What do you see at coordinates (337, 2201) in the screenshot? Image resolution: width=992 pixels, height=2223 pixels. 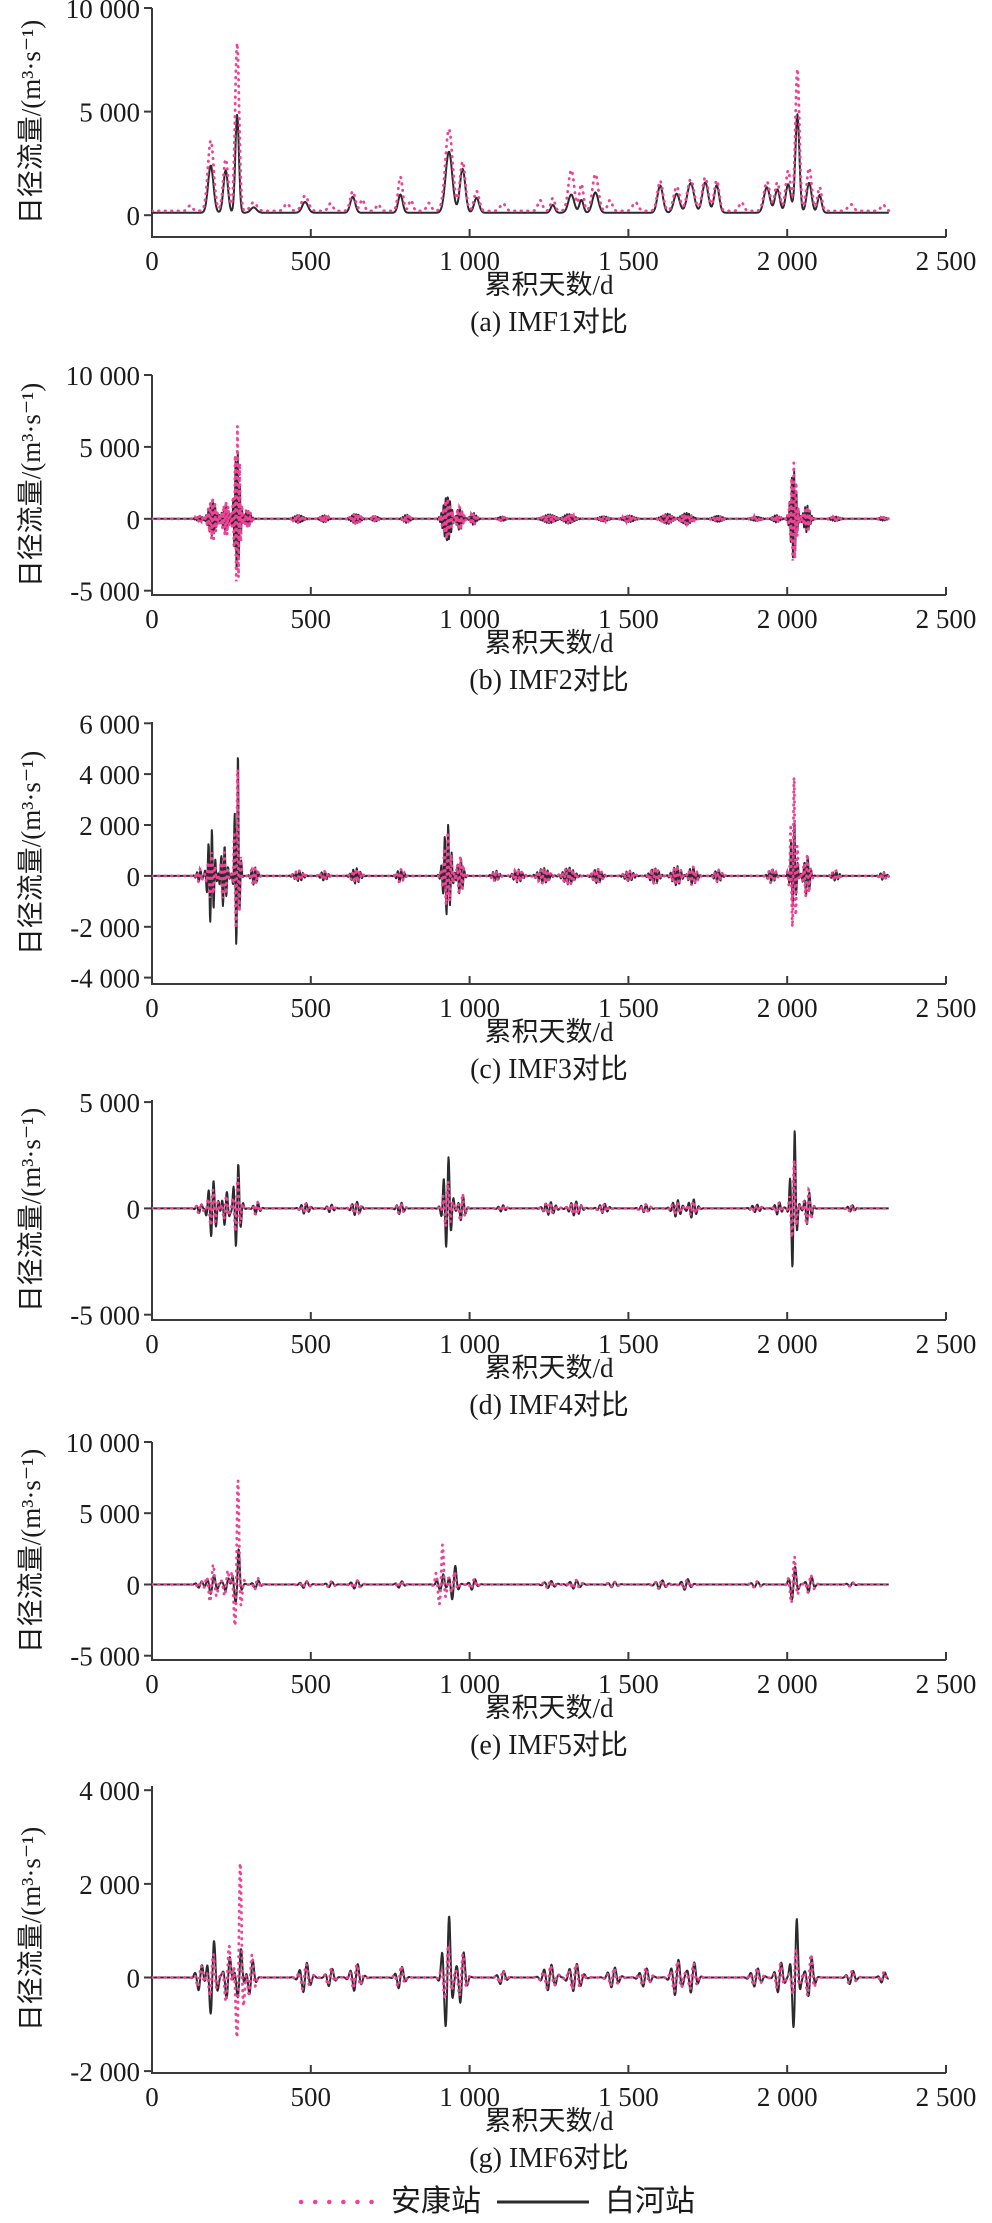 I see `legend-dotted-swatch` at bounding box center [337, 2201].